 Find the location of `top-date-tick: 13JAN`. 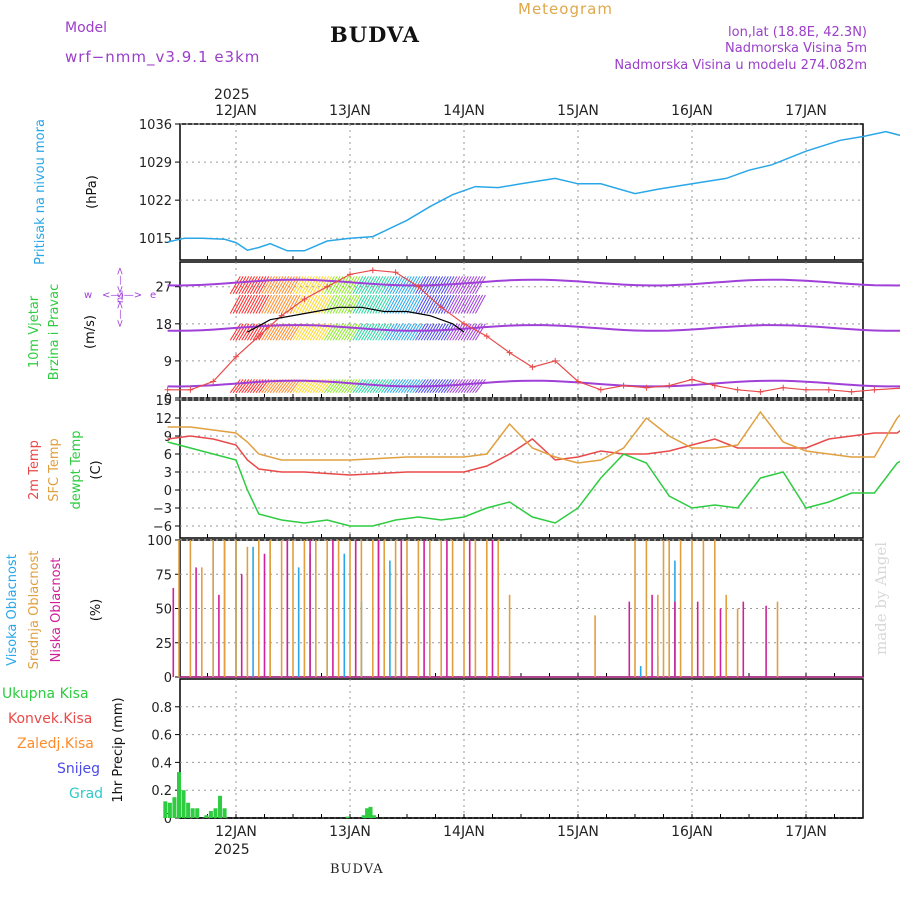

top-date-tick: 13JAN is located at coordinates (350, 111).